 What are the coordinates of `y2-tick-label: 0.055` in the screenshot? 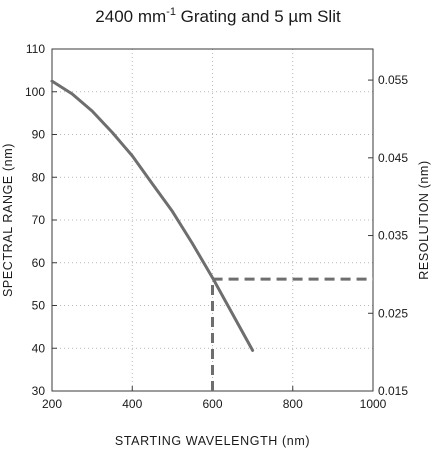 It's located at (393, 80).